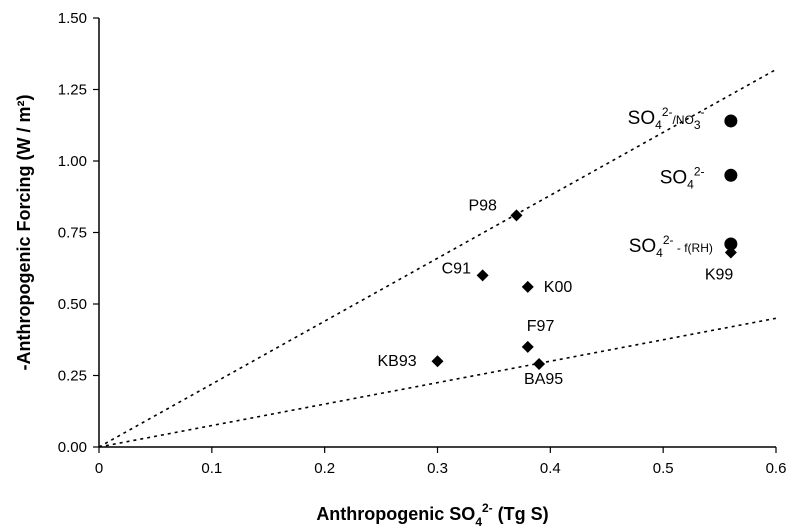 This screenshot has width=791, height=527. I want to click on y-tick-label: 1.50, so click(72, 18).